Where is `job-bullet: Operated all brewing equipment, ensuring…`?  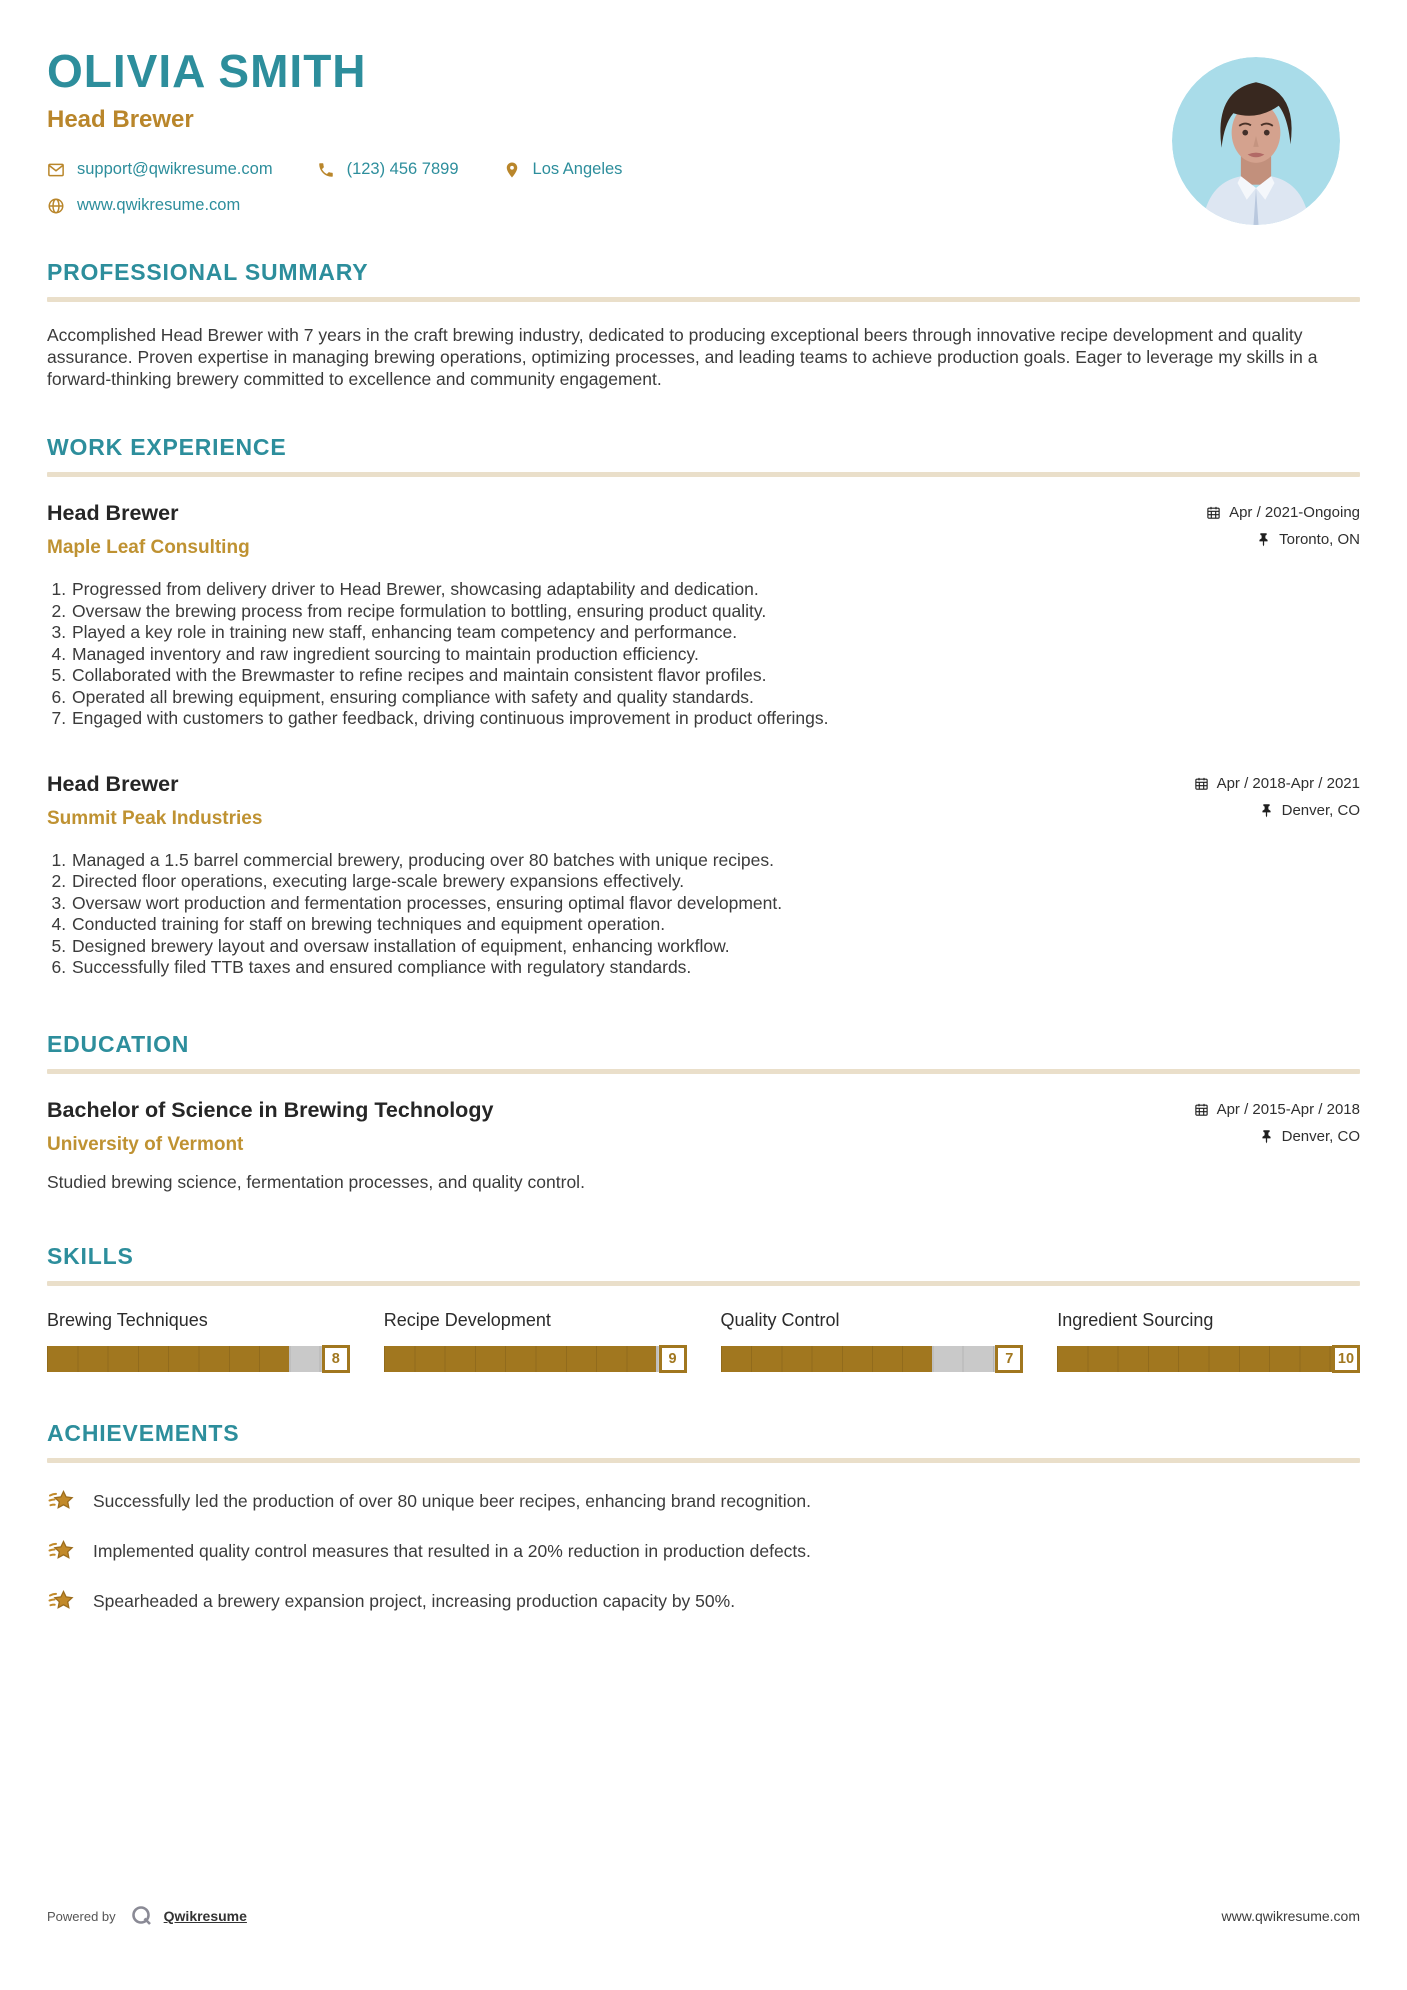
job-bullet: Operated all brewing equipment, ensuring… is located at coordinates (715, 698).